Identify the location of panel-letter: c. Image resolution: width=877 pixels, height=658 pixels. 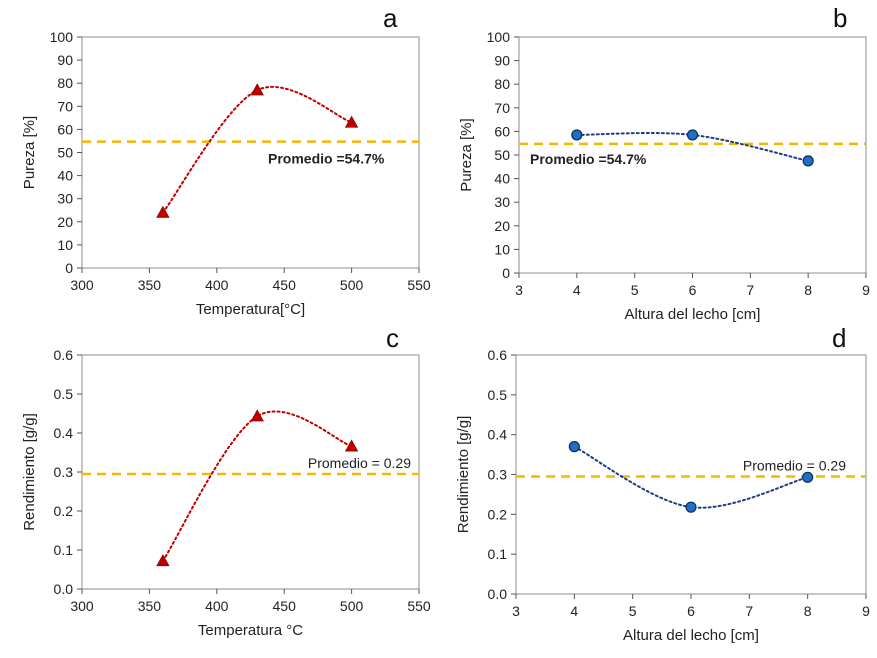
(392, 338).